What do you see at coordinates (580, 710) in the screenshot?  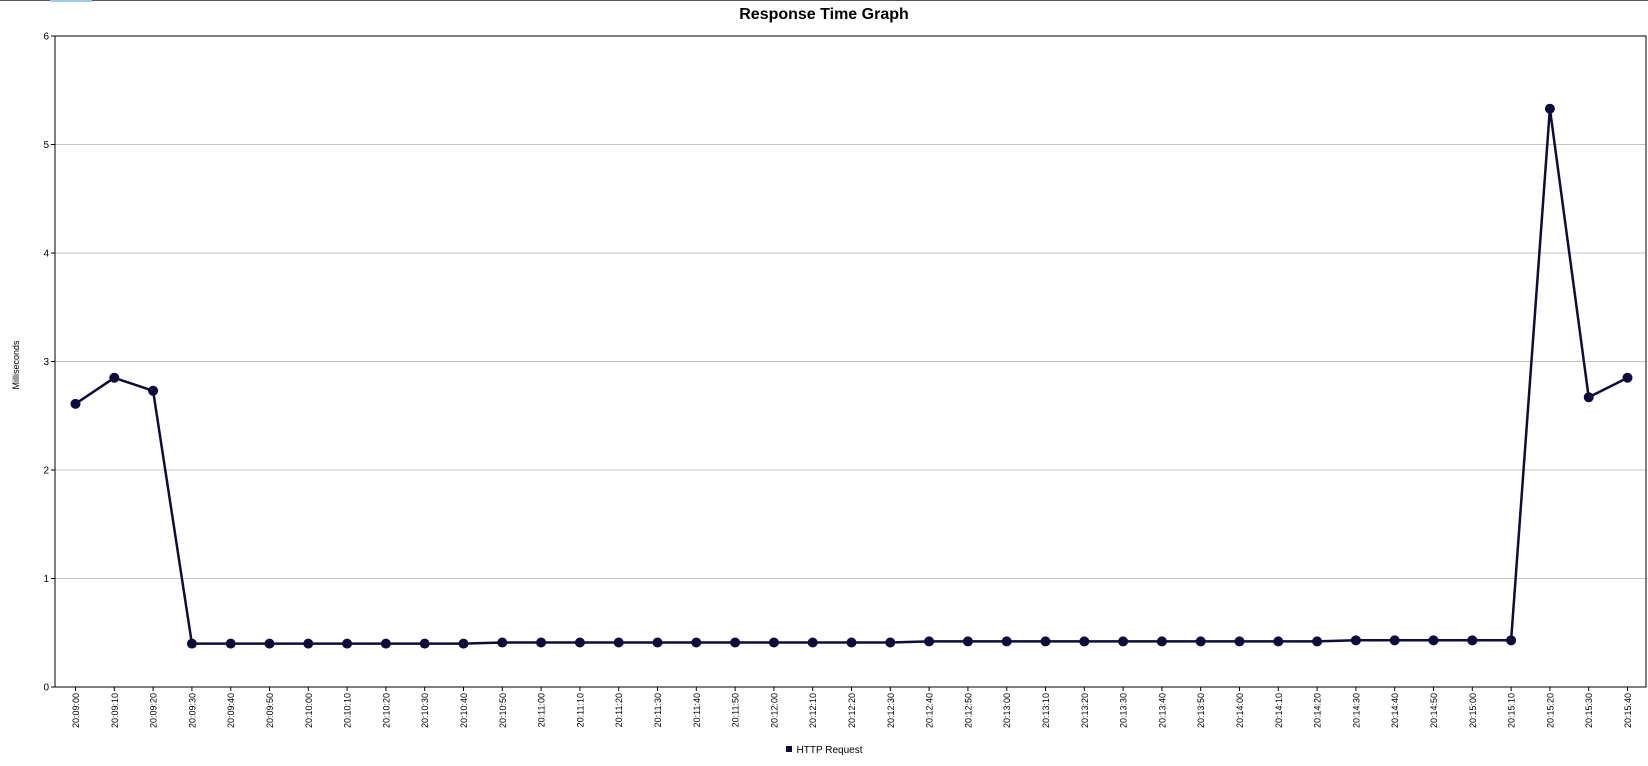 I see `x-tick-label: 20:11:10` at bounding box center [580, 710].